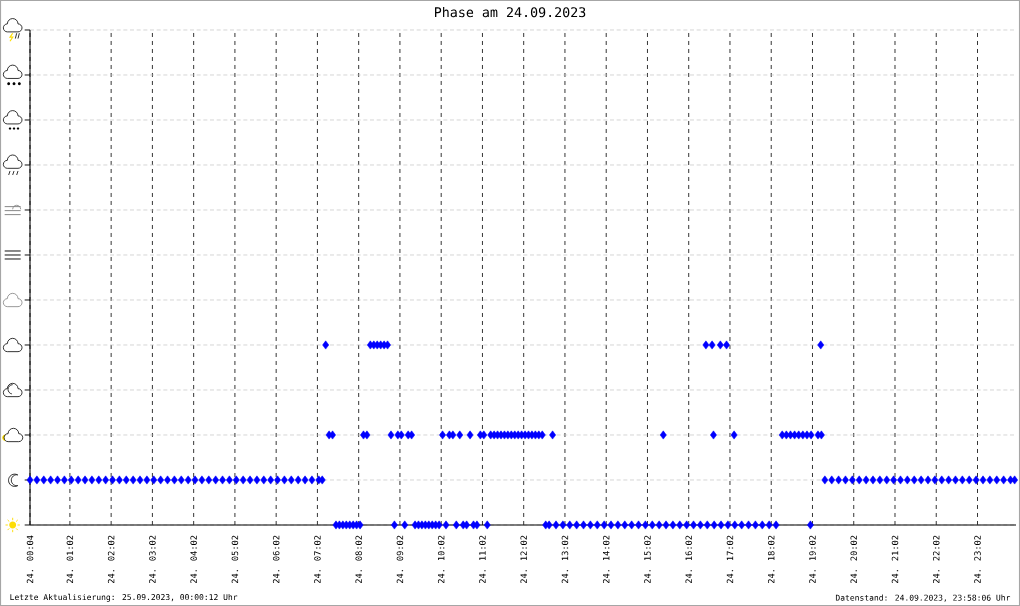 This screenshot has height=606, width=1020. Describe the element at coordinates (70, 559) in the screenshot. I see `x-tick-label: 24. 01:02` at that location.